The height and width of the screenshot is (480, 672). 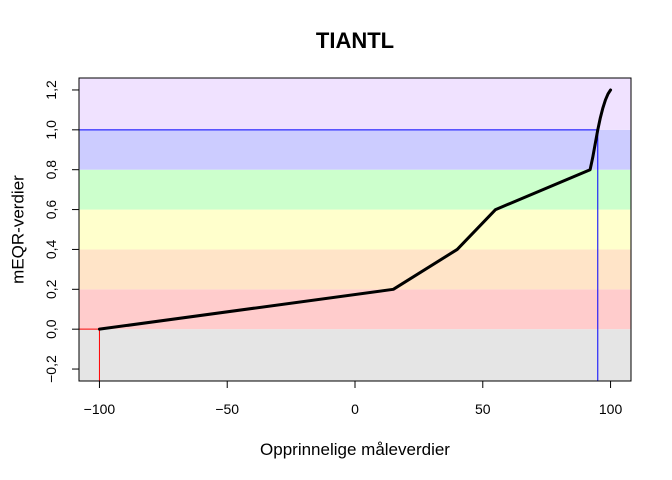 What do you see at coordinates (51, 329) in the screenshot?
I see `y-tick-label: 0,0` at bounding box center [51, 329].